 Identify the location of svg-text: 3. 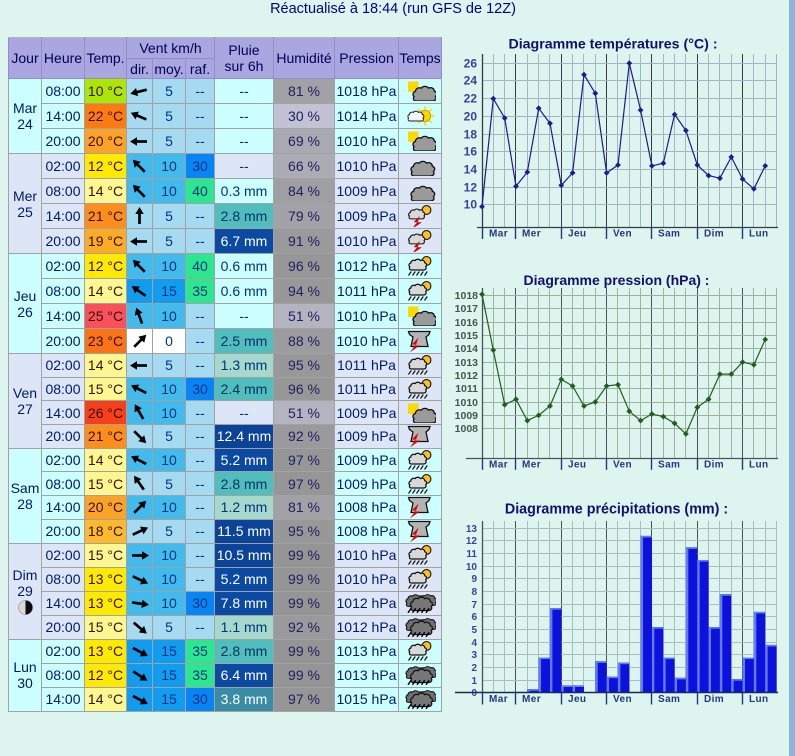
(474, 655).